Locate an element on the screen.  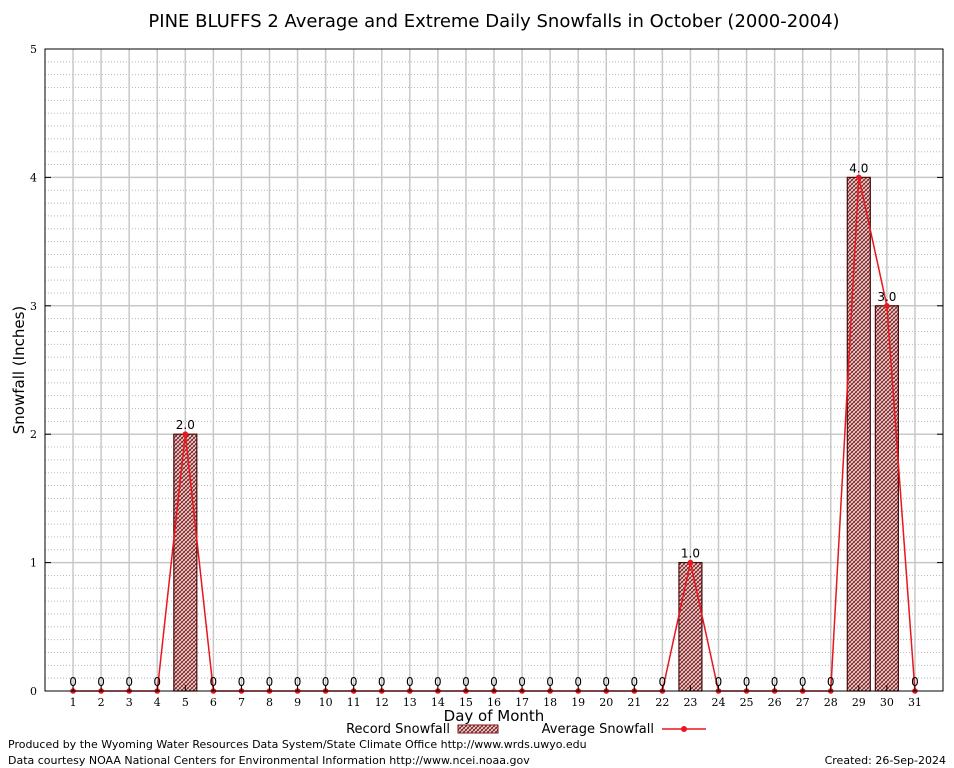
data-label-day-29: 4.0 is located at coordinates (858, 168).